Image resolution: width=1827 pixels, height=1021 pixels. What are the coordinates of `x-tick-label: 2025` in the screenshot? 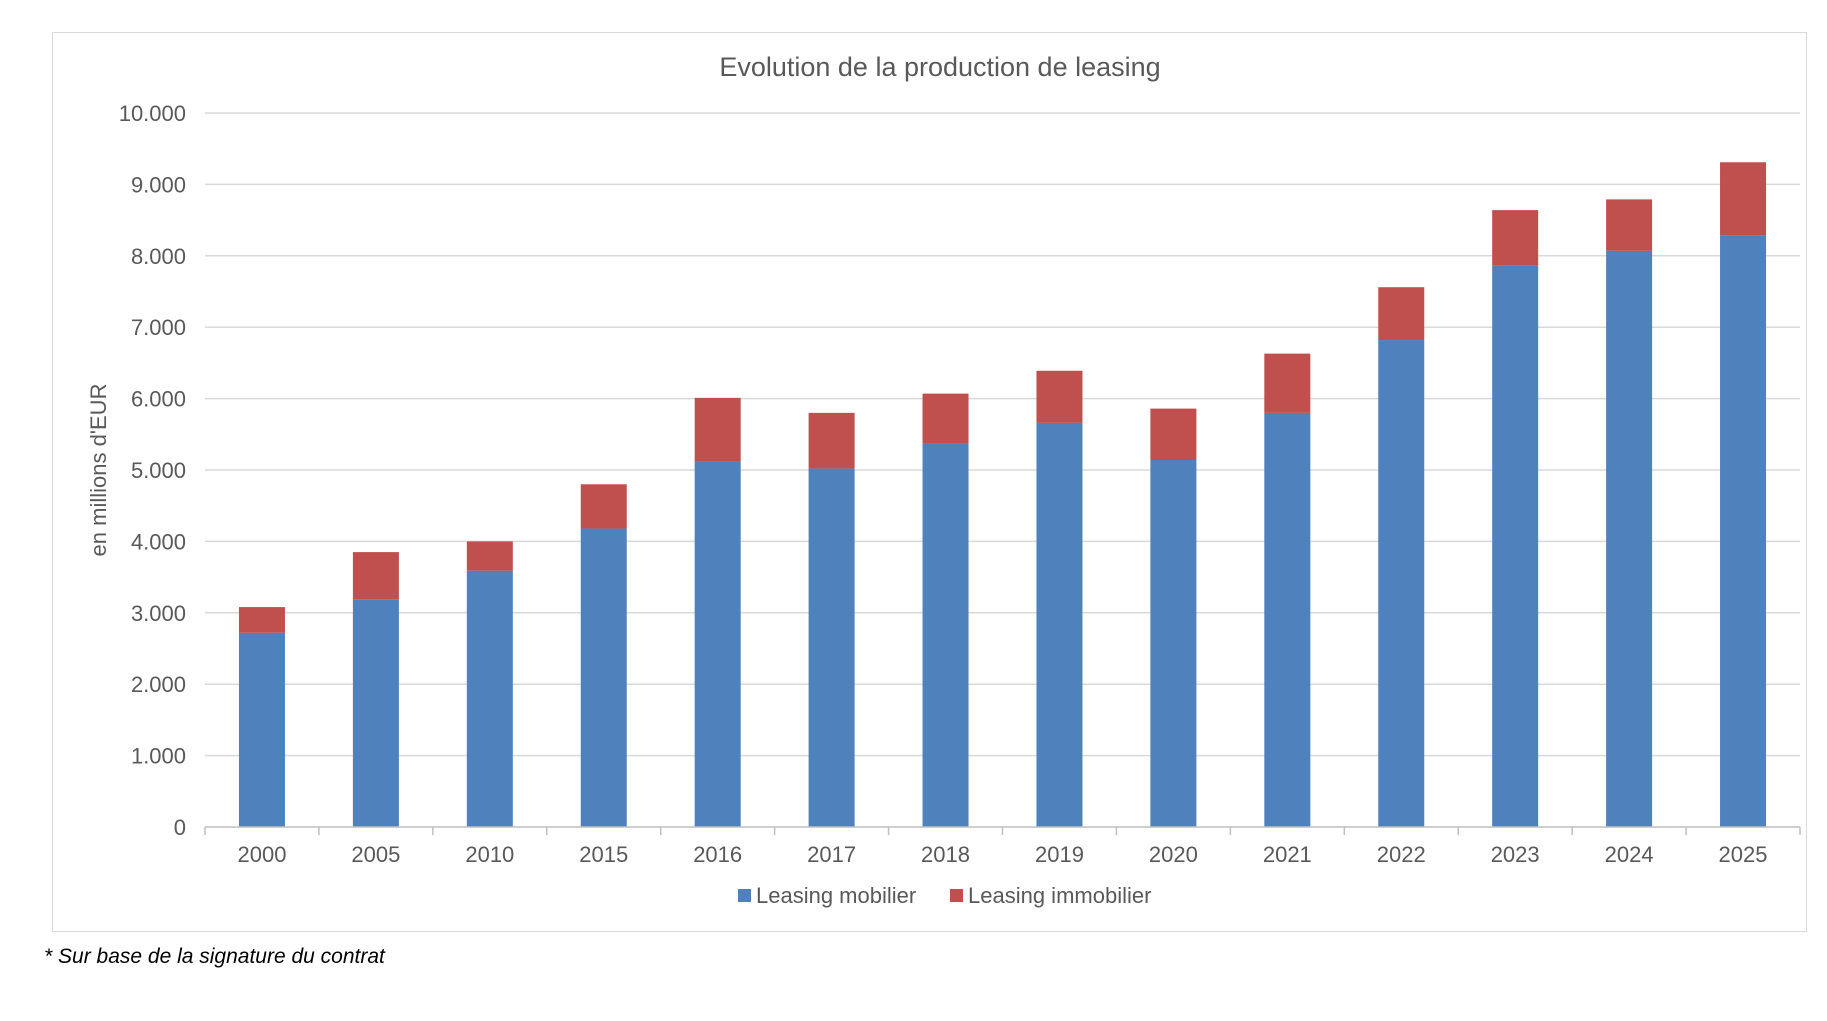 It's located at (1743, 854).